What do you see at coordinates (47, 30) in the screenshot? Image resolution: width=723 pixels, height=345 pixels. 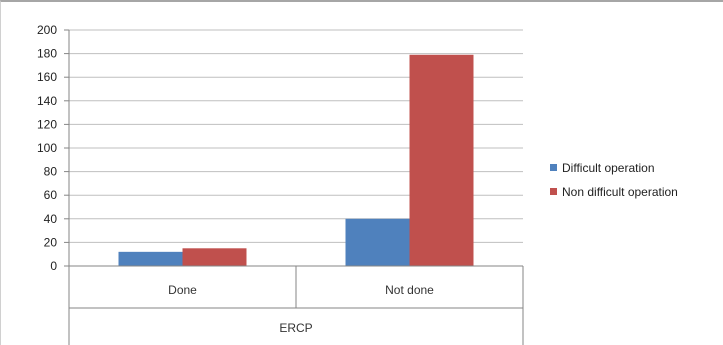 I see `y-tick-label: 200` at bounding box center [47, 30].